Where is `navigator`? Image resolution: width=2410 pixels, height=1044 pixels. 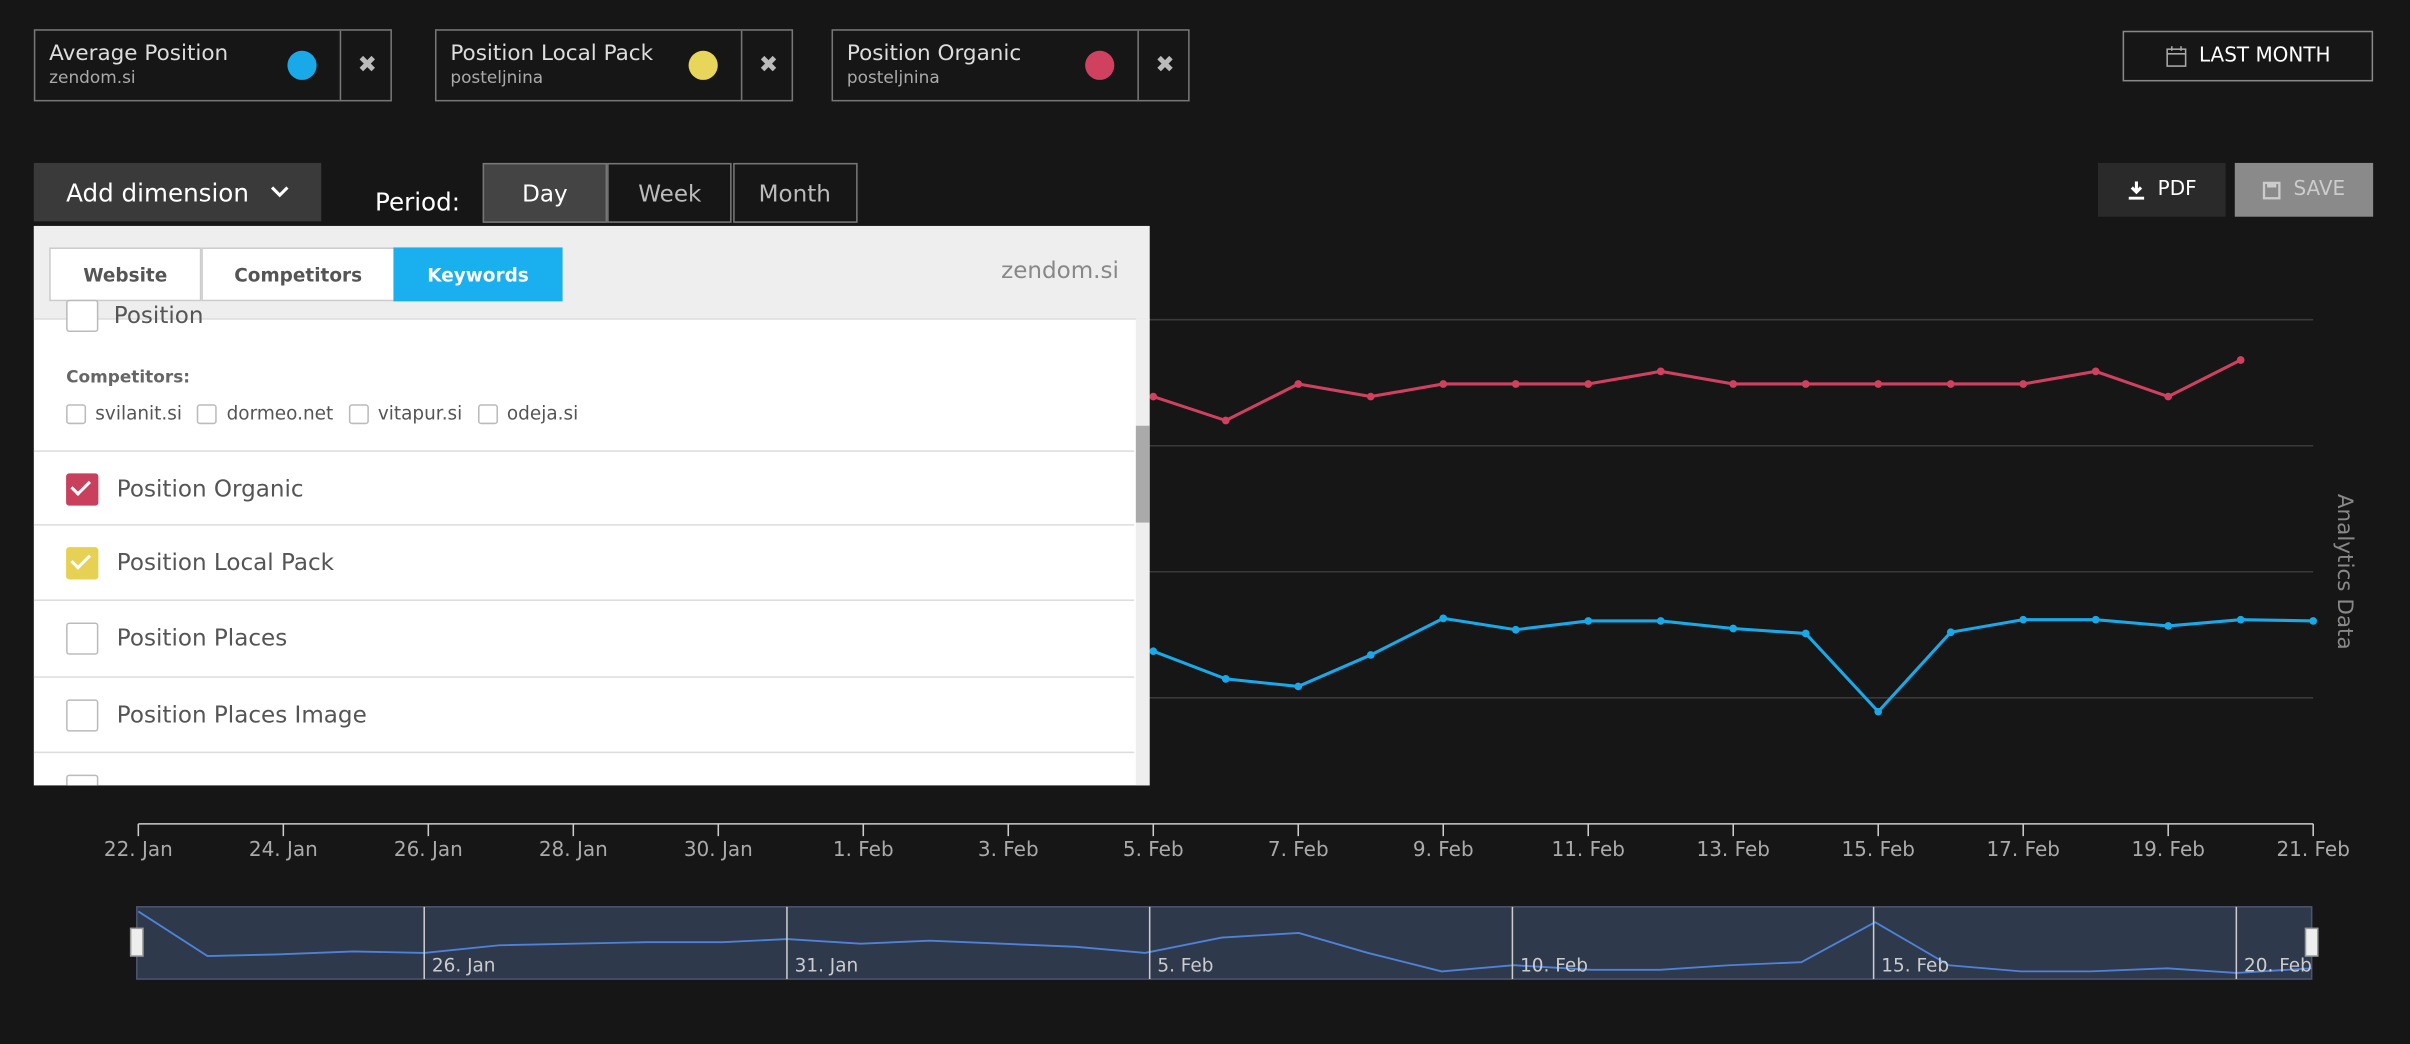
navigator is located at coordinates (1224, 943).